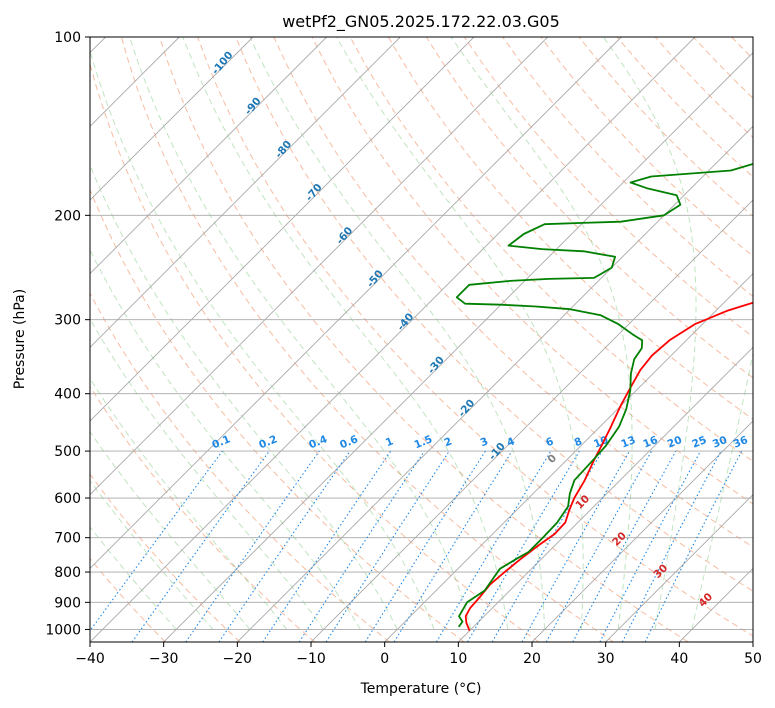 This screenshot has height=708, width=775. I want to click on y-tick-label: 900, so click(67, 603).